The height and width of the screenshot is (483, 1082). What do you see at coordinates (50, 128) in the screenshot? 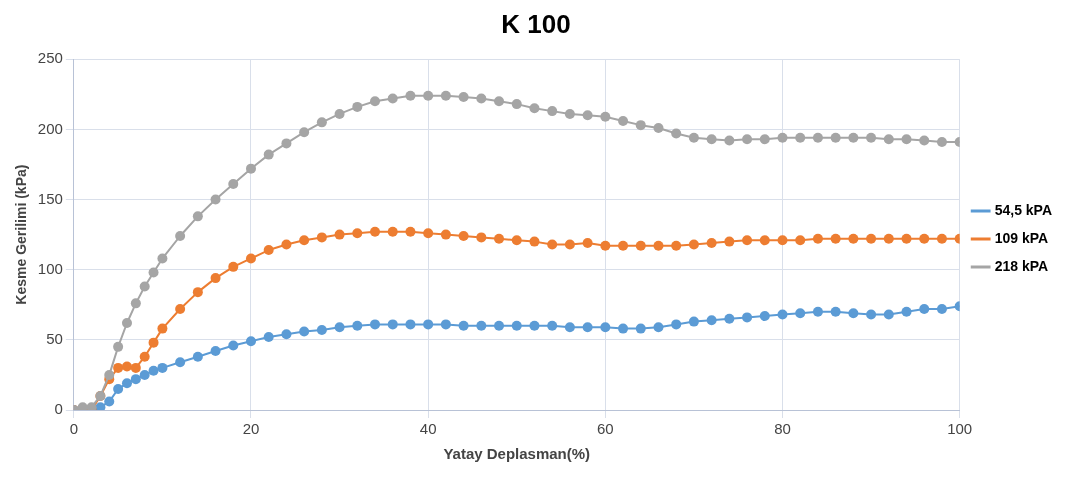
I see `y-tick-label: 200` at bounding box center [50, 128].